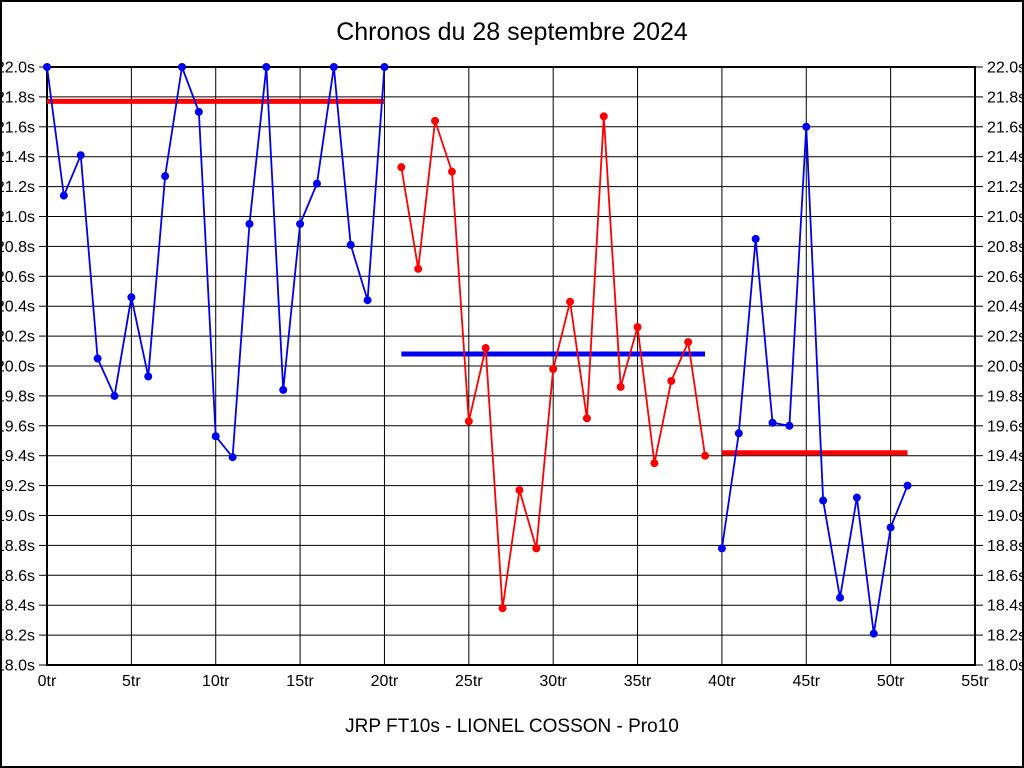  What do you see at coordinates (17, 486) in the screenshot?
I see `y-axis-label-left-19.2s: 19.2s` at bounding box center [17, 486].